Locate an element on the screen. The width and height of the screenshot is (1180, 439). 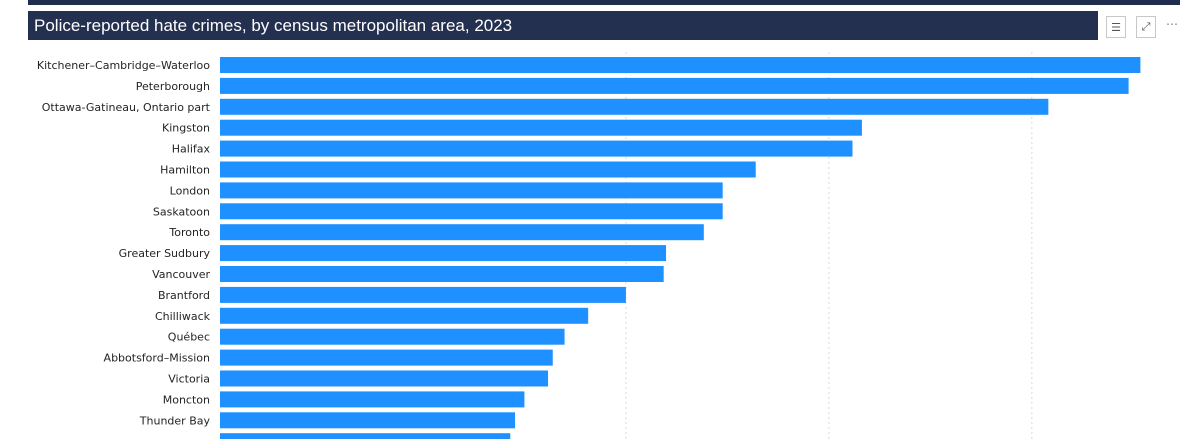
more-options-button: ⋯ is located at coordinates (1173, 27).